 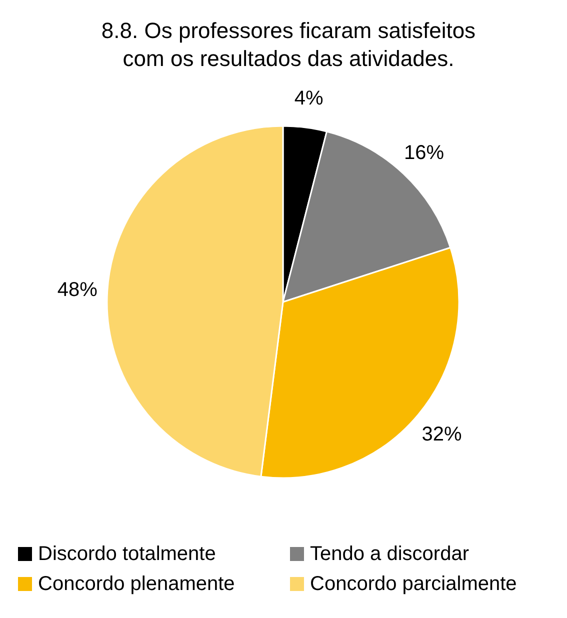 What do you see at coordinates (127, 554) in the screenshot?
I see `legend-label: Discordo totalmente` at bounding box center [127, 554].